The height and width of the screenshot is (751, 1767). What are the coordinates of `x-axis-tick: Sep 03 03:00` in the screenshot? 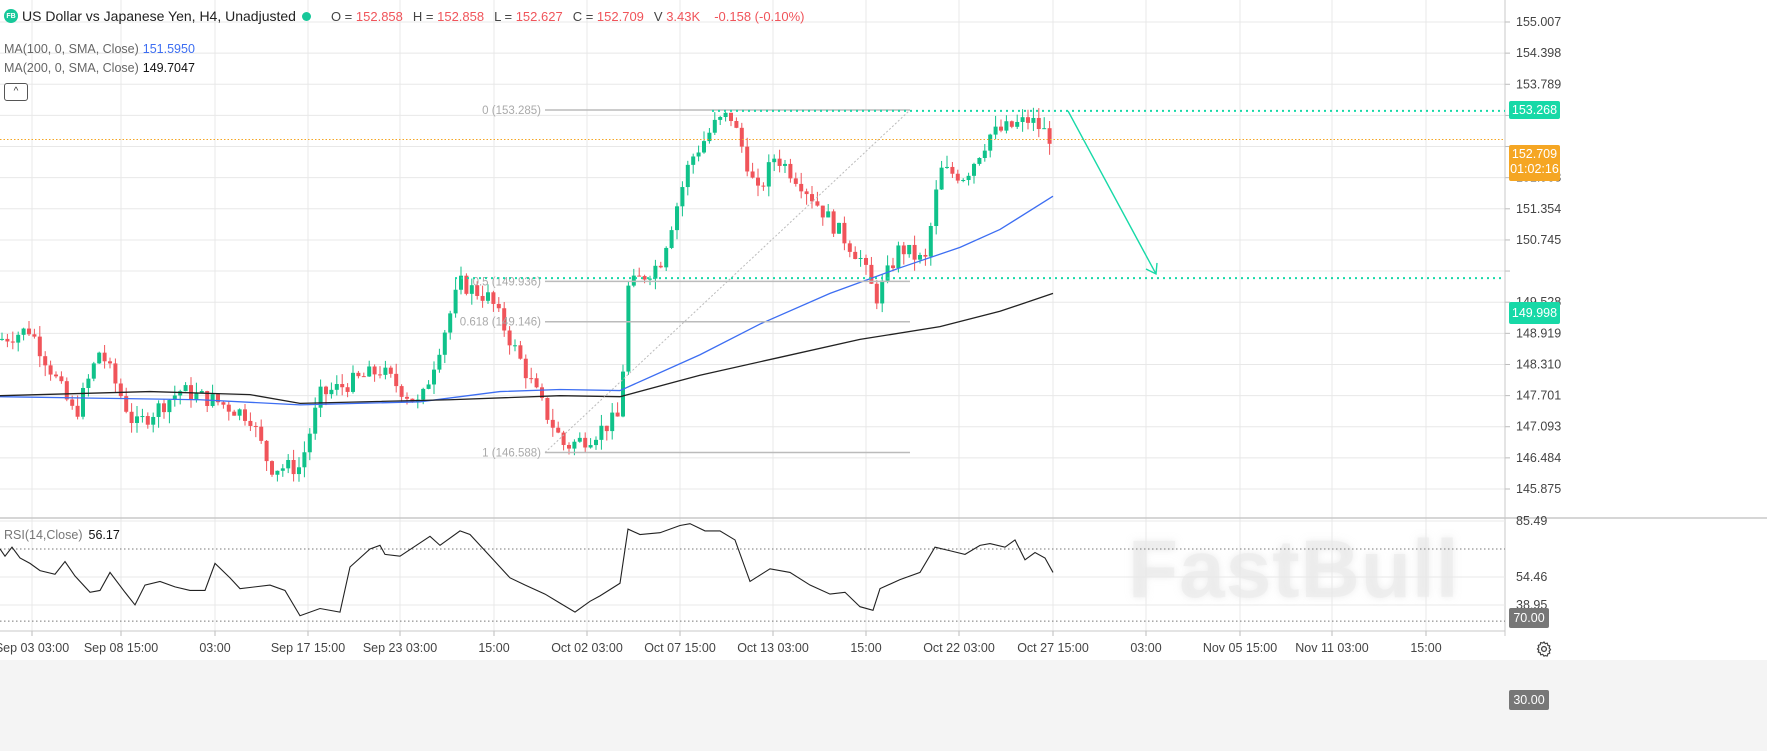 It's located at (34, 648).